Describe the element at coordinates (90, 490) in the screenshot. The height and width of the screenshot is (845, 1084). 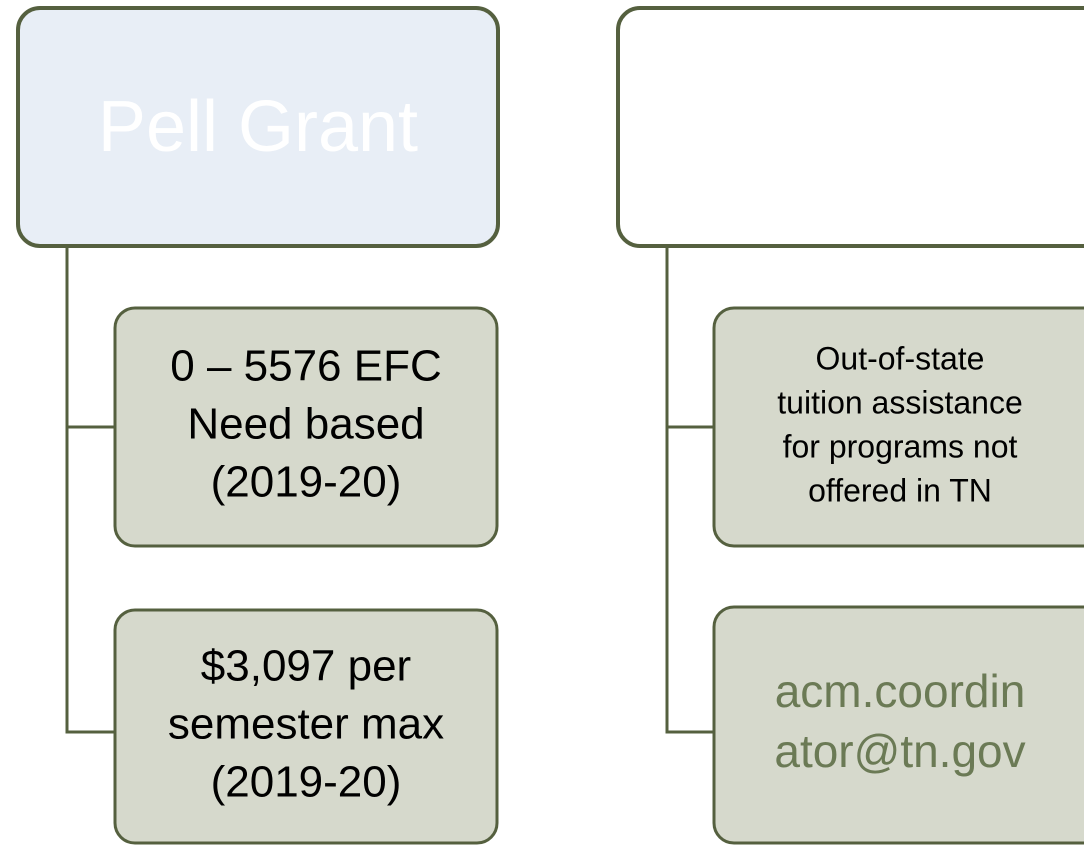
I see `connector-left` at that location.